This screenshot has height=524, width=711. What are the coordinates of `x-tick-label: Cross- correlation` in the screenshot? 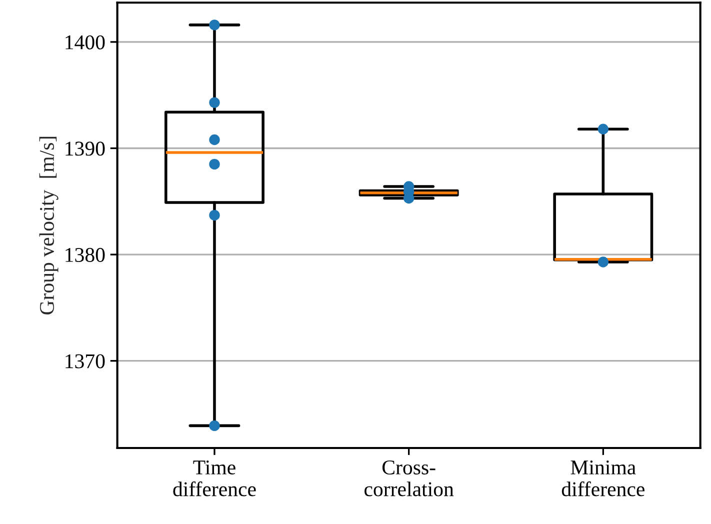 It's located at (409, 478).